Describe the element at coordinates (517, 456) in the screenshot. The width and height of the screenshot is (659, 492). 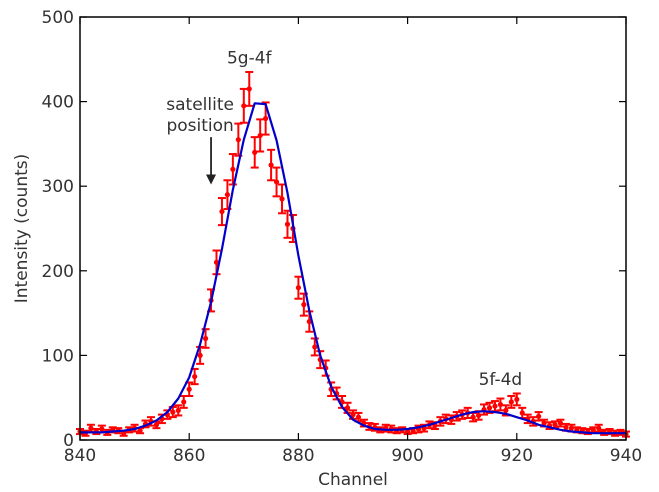
I see `x-tick-label: 920` at that location.